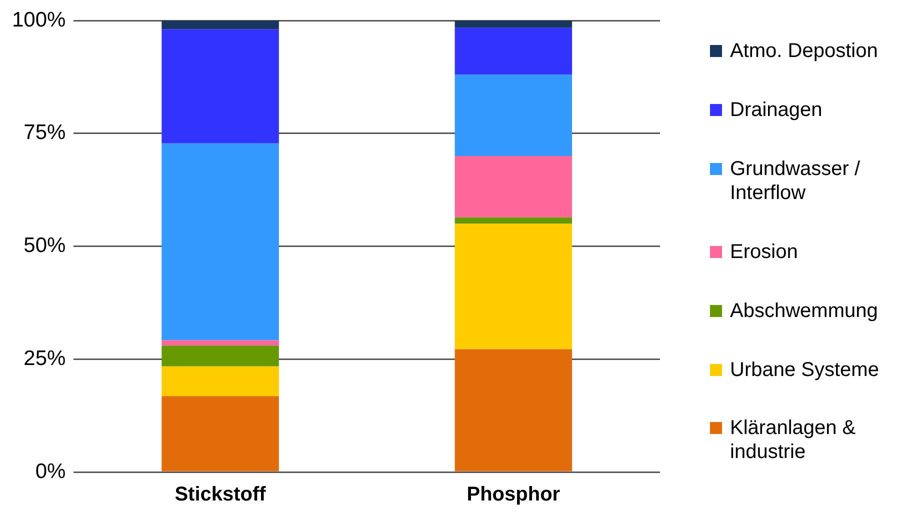  What do you see at coordinates (513, 495) in the screenshot?
I see `x-tick-label: Phosphor` at bounding box center [513, 495].